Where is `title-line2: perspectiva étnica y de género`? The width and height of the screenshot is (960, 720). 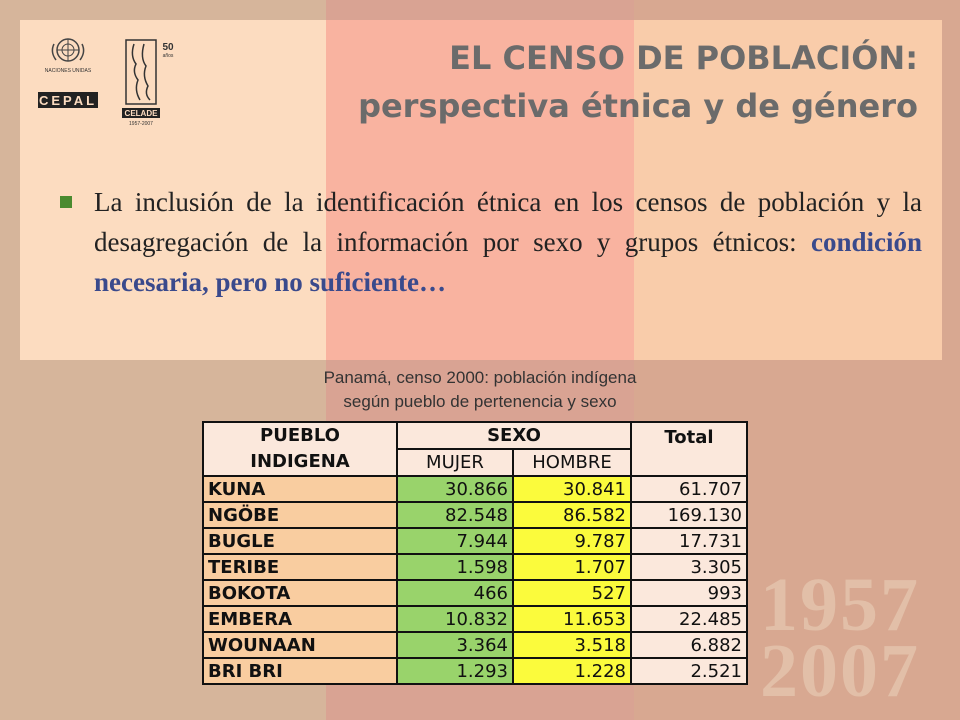 title-line2: perspectiva étnica y de género is located at coordinates (638, 106).